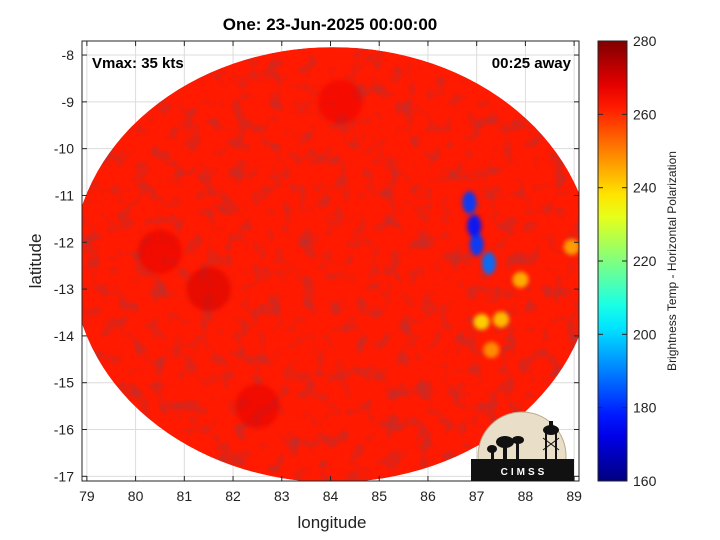 This screenshot has width=720, height=540. What do you see at coordinates (645, 481) in the screenshot?
I see `colorbar-tick-label: 160` at bounding box center [645, 481].